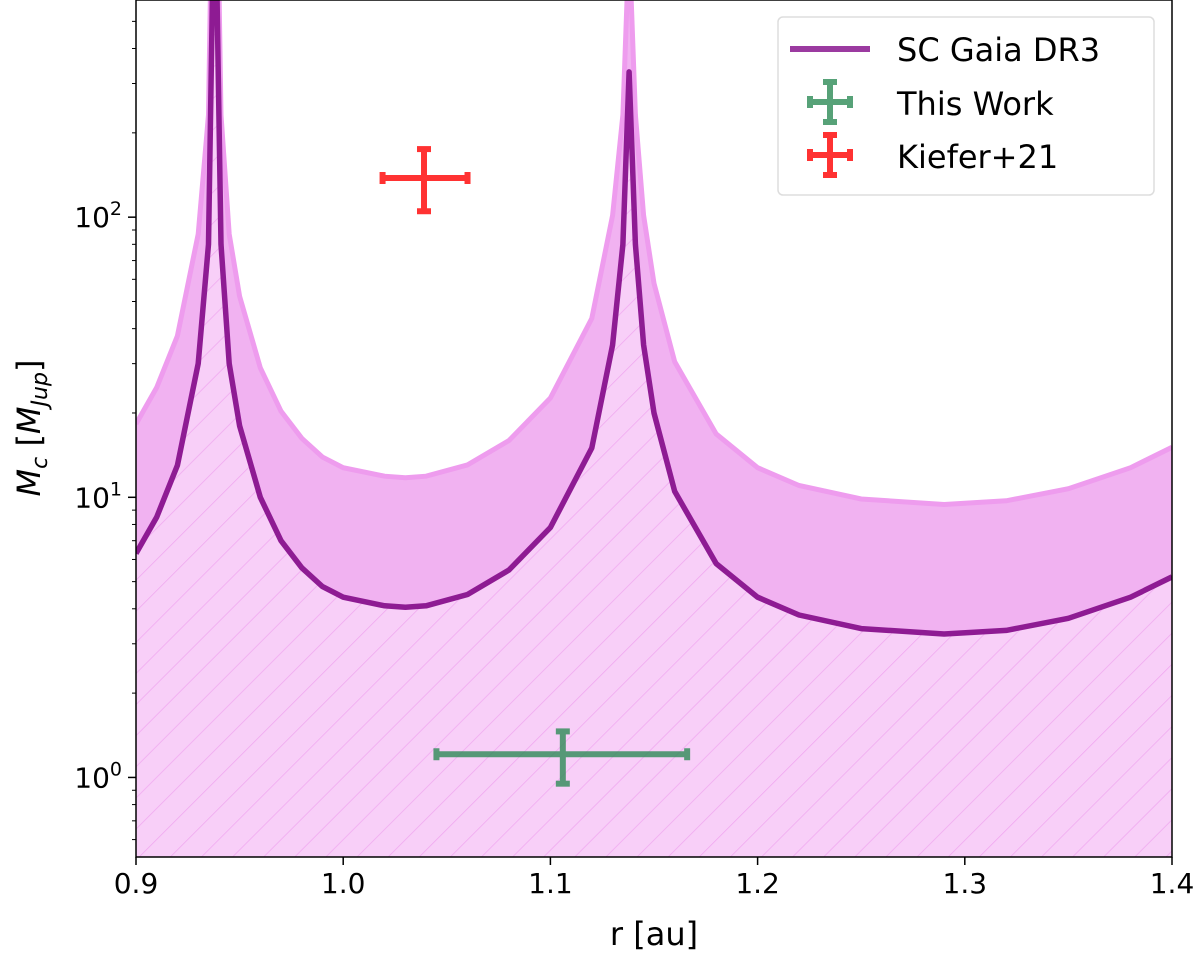 The height and width of the screenshot is (953, 1200). What do you see at coordinates (98, 496) in the screenshot?
I see `y-tick-label: 10¹` at bounding box center [98, 496].